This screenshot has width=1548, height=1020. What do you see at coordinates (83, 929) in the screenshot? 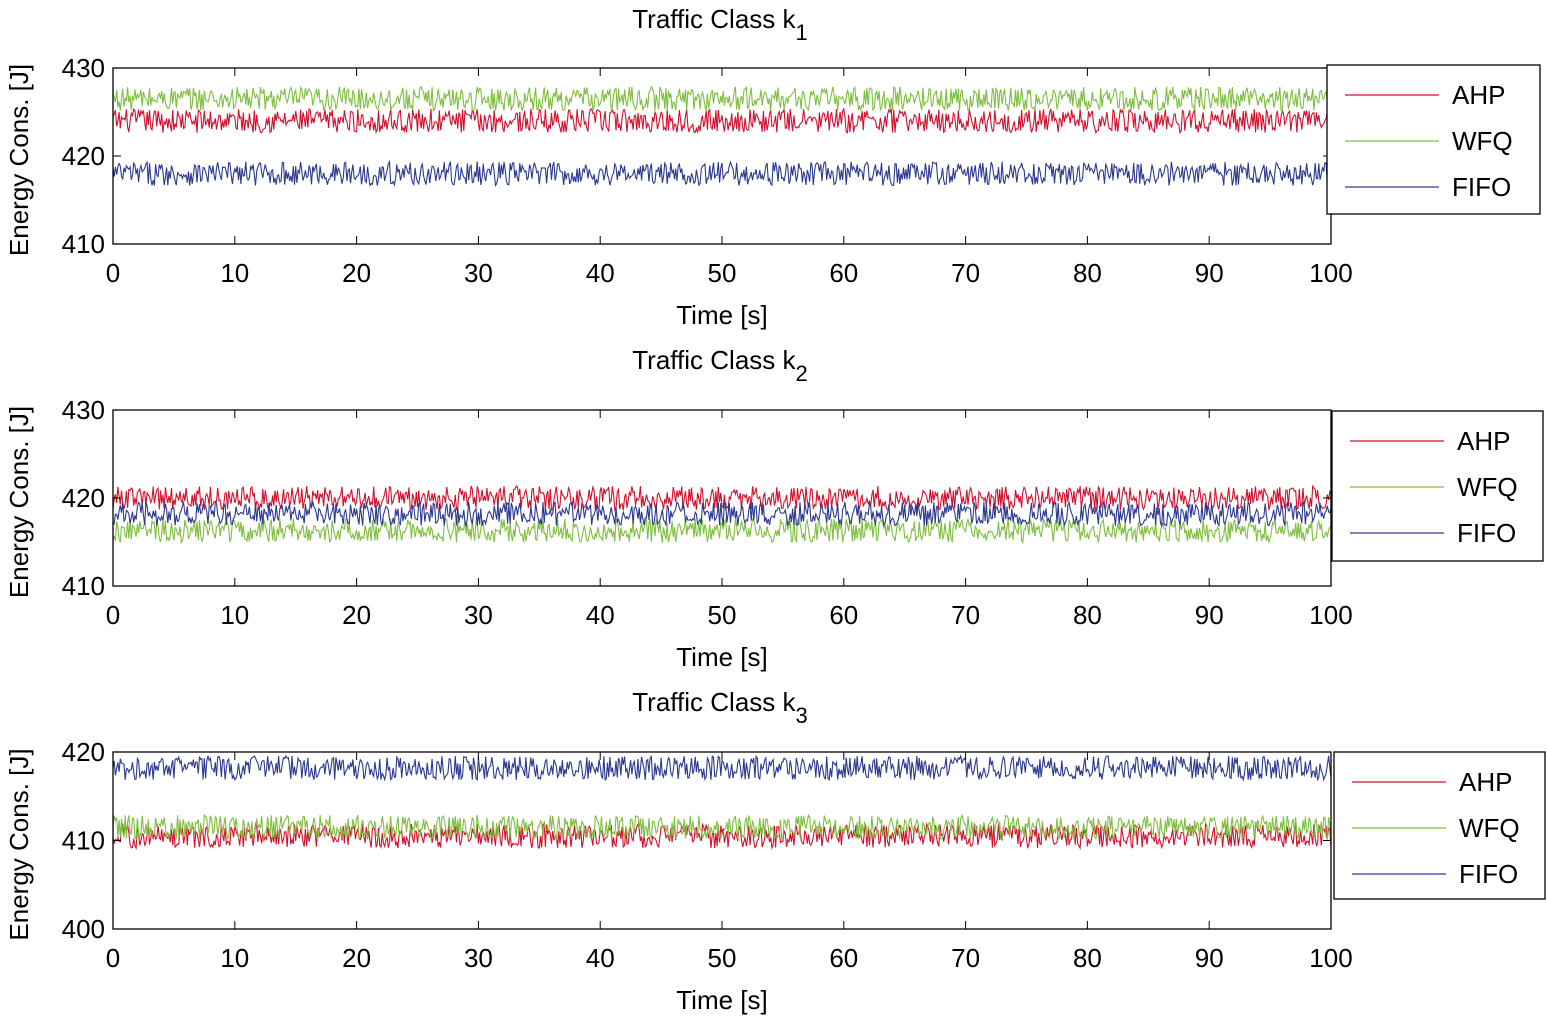
I see `y-tick-label: 400` at bounding box center [83, 929].